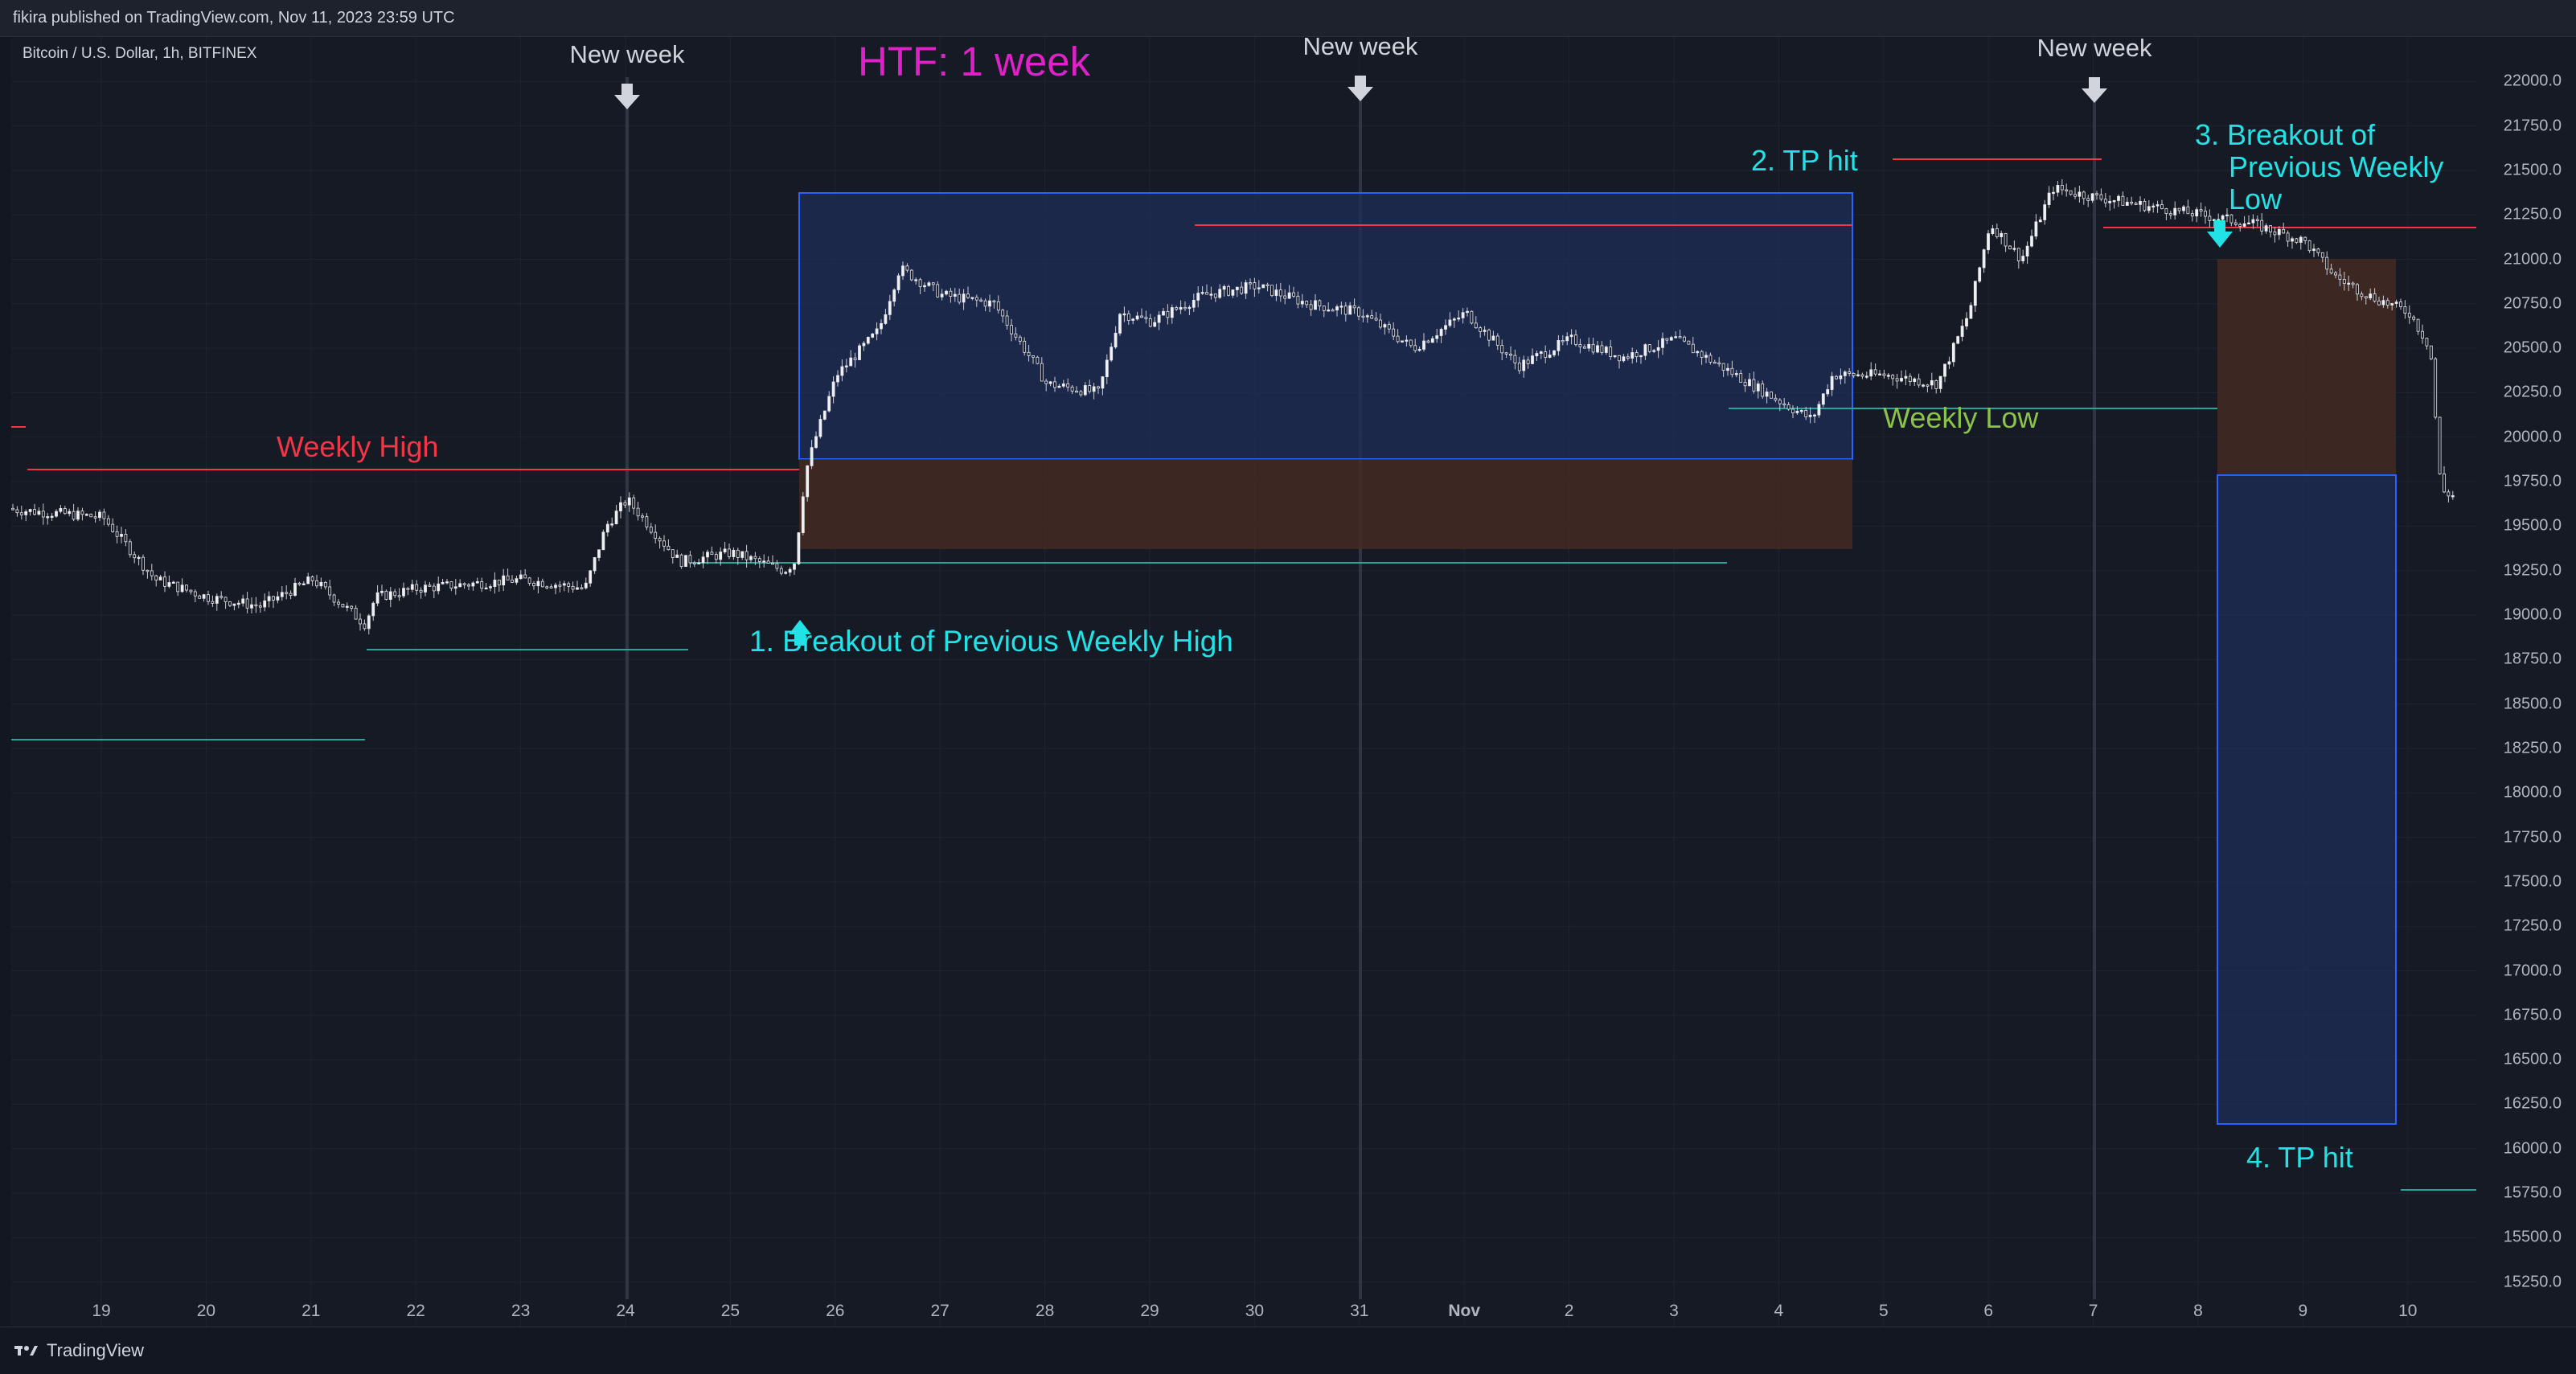  I want to click on price-tick-label: 17000.0, so click(2532, 971).